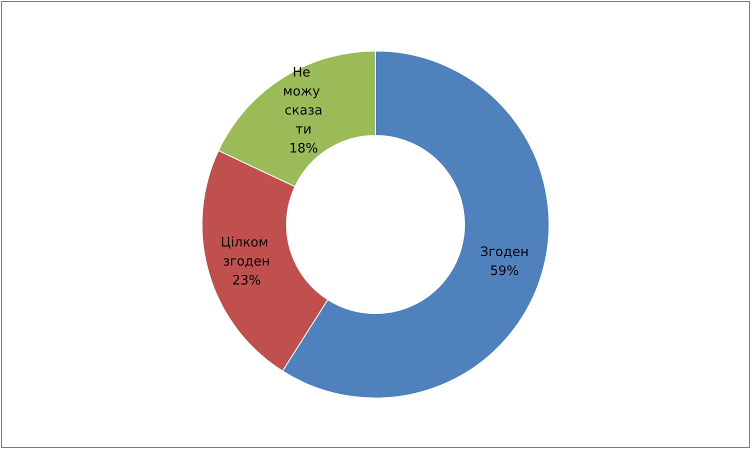 The height and width of the screenshot is (451, 753). What do you see at coordinates (504, 271) in the screenshot?
I see `data-label: 59%` at bounding box center [504, 271].